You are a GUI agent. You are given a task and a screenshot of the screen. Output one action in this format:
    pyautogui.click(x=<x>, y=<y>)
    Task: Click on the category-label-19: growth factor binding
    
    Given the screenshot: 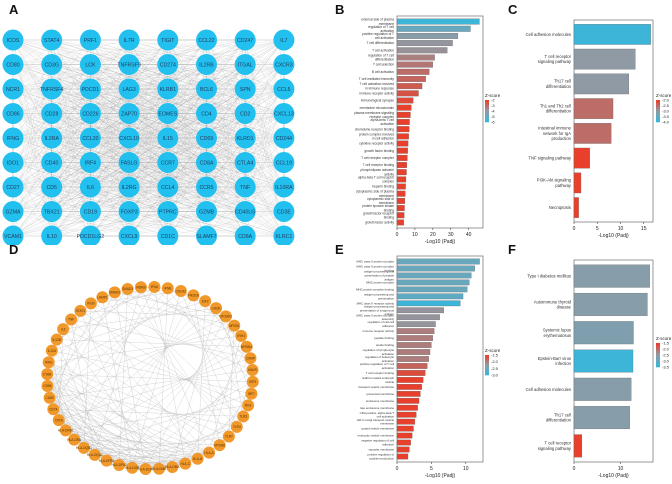 What is the action you would take?
    pyautogui.click(x=379, y=151)
    